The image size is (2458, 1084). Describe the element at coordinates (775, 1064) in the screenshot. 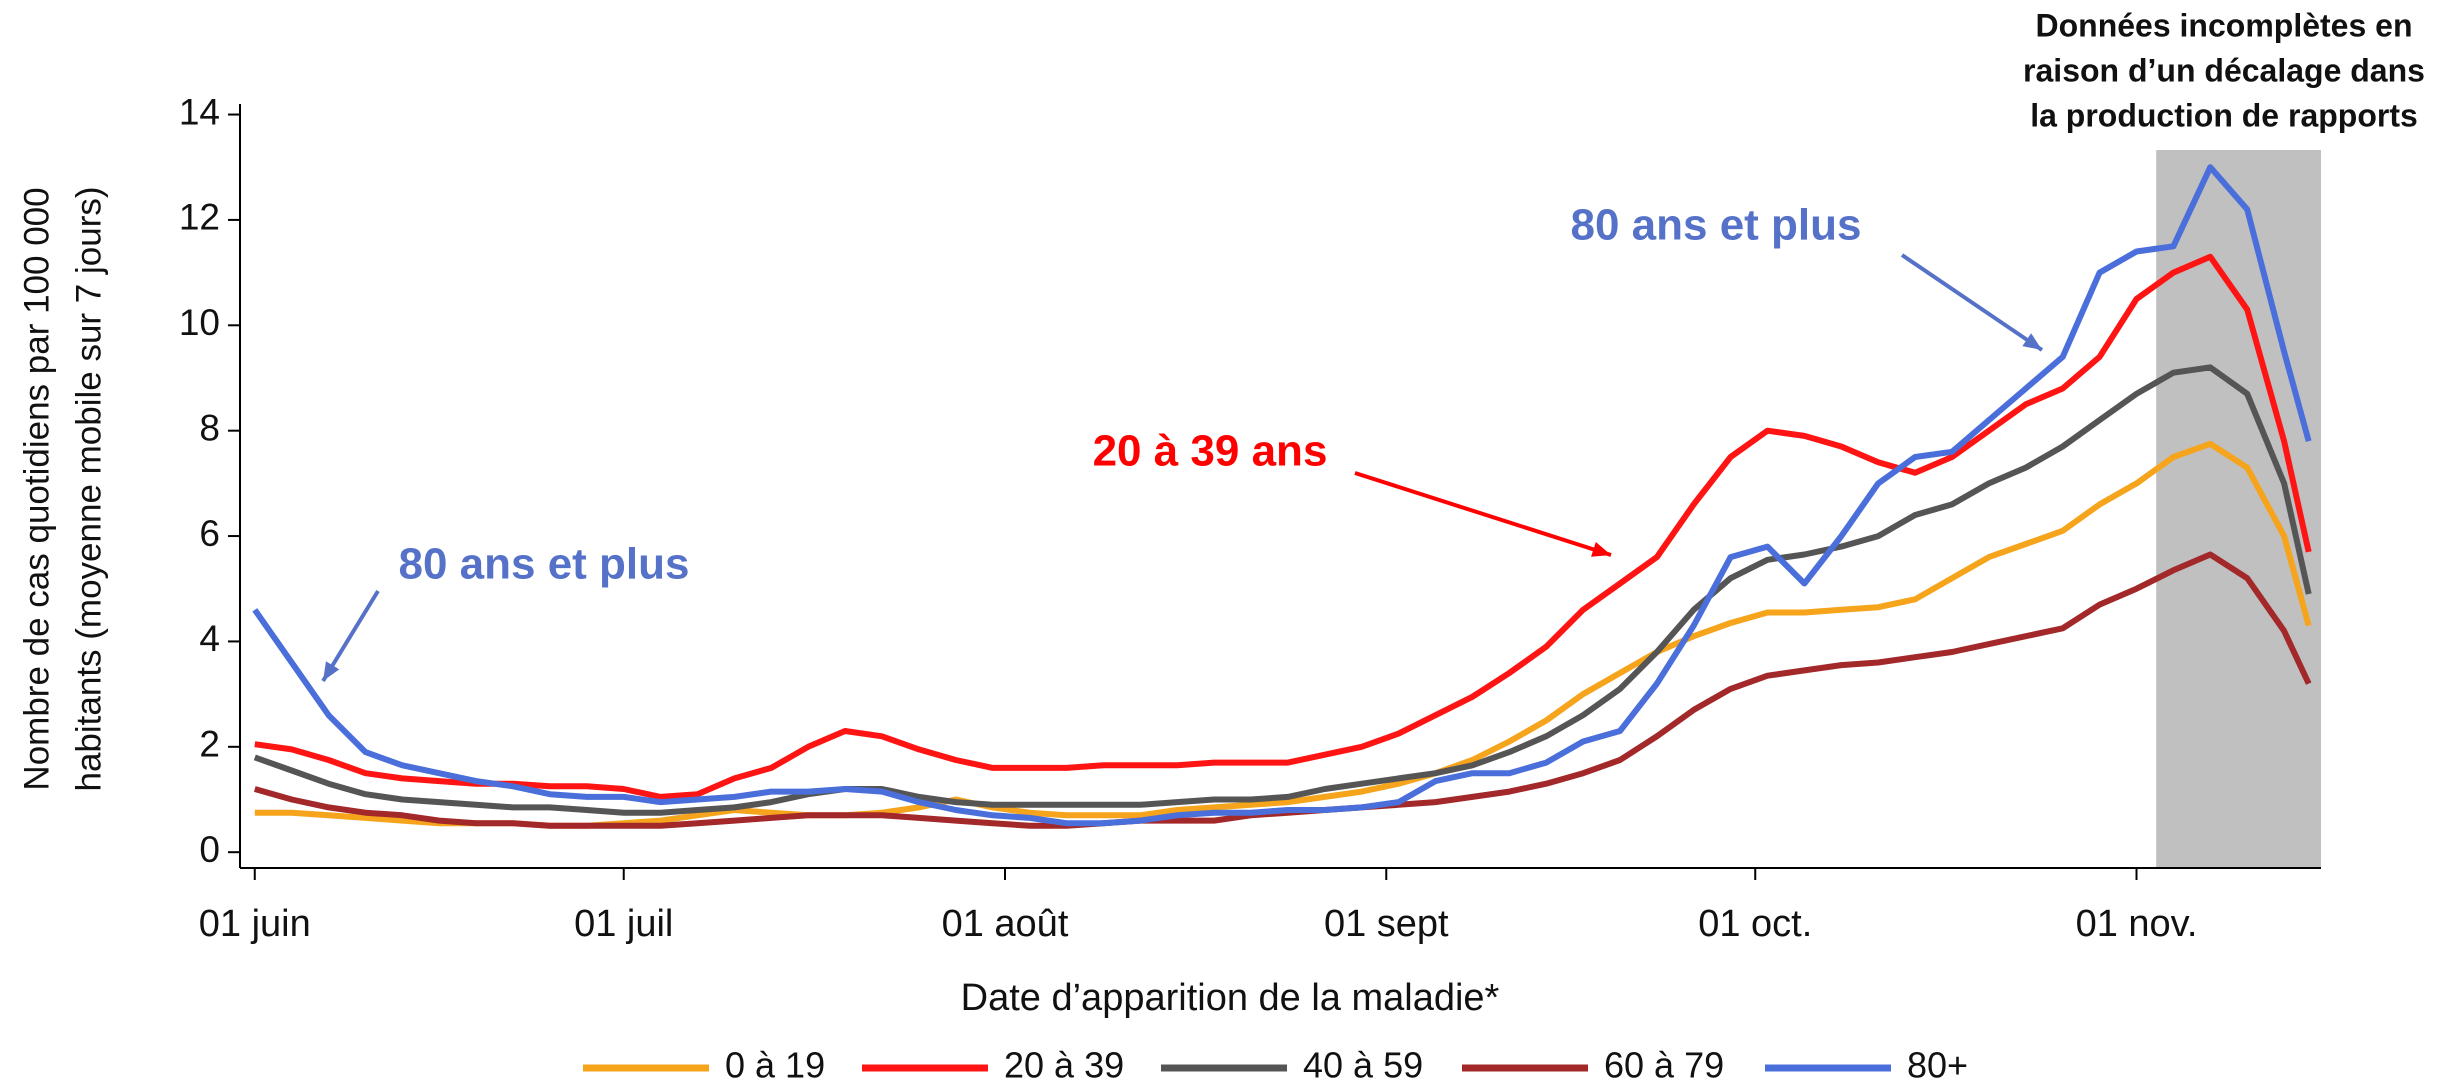

I see `legend-label: 0 à 19` at that location.